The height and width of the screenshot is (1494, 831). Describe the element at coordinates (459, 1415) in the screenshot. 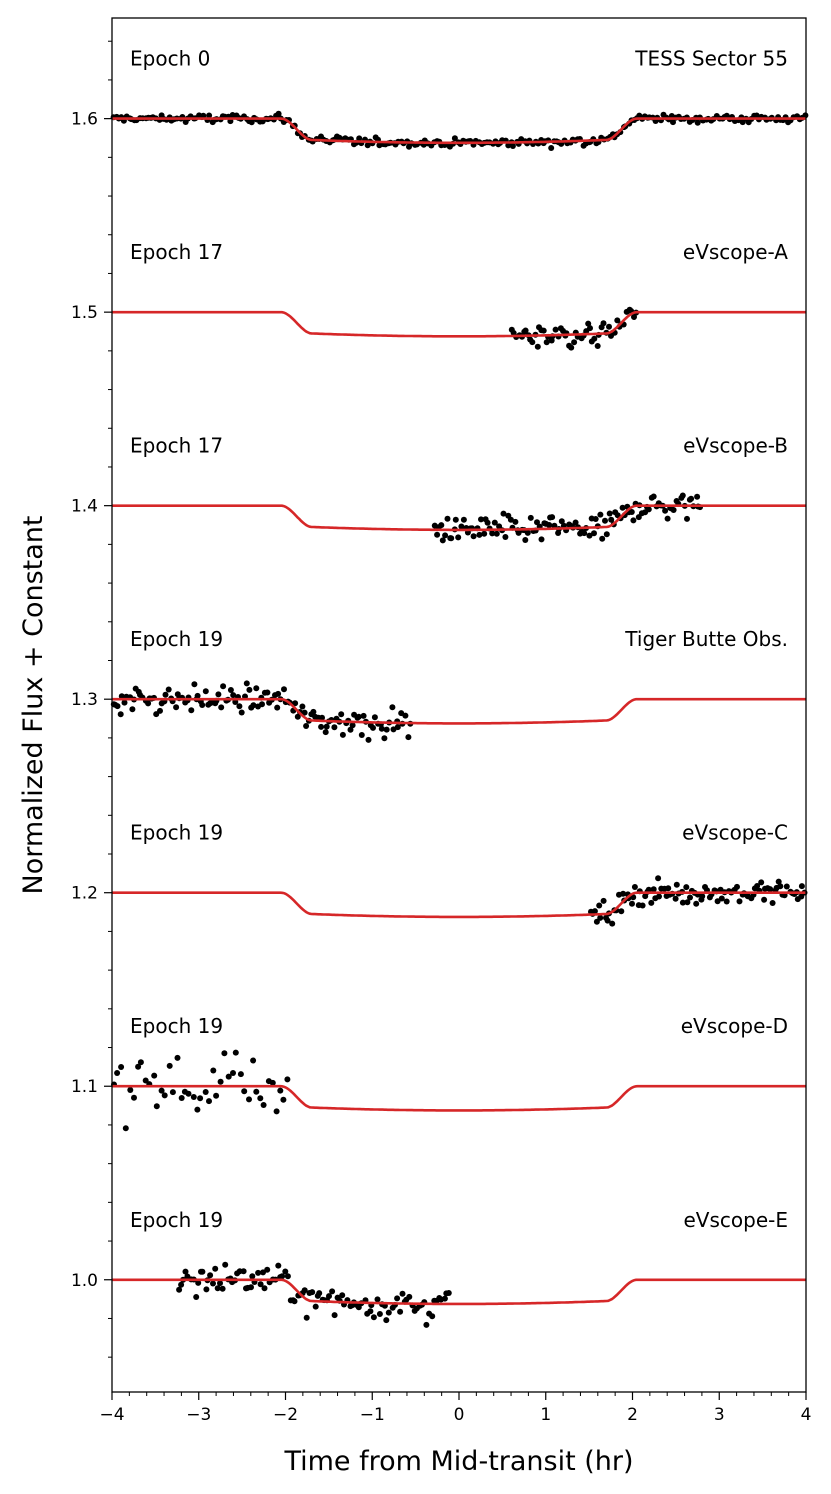

I see `x-tick-label: 0` at that location.